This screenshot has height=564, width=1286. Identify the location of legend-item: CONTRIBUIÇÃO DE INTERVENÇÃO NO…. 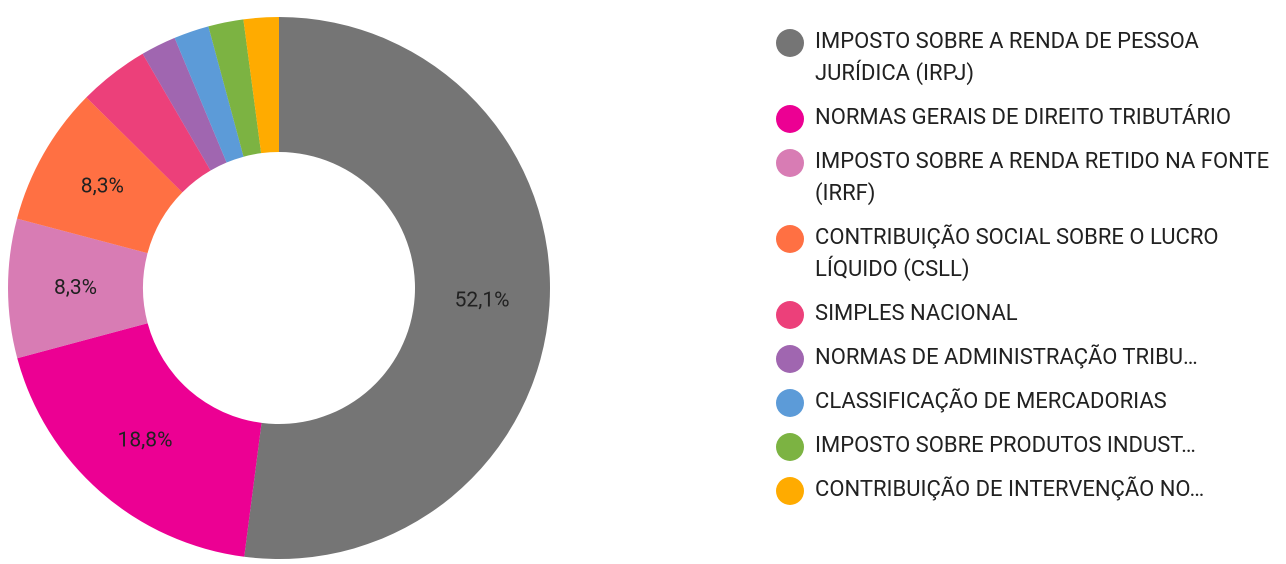
(1031, 490).